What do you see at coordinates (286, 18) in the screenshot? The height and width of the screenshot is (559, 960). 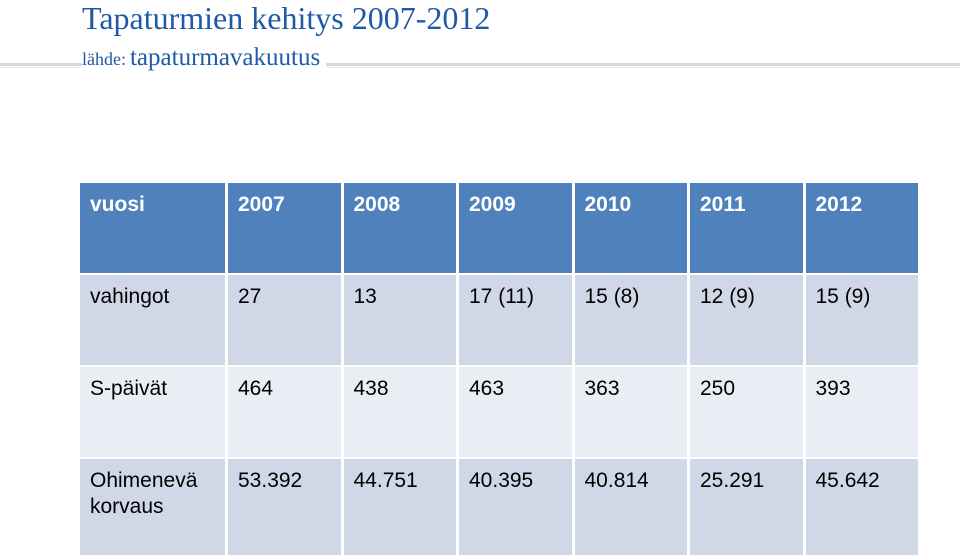 I see `title: Tapaturmien kehitys 2007-2012` at bounding box center [286, 18].